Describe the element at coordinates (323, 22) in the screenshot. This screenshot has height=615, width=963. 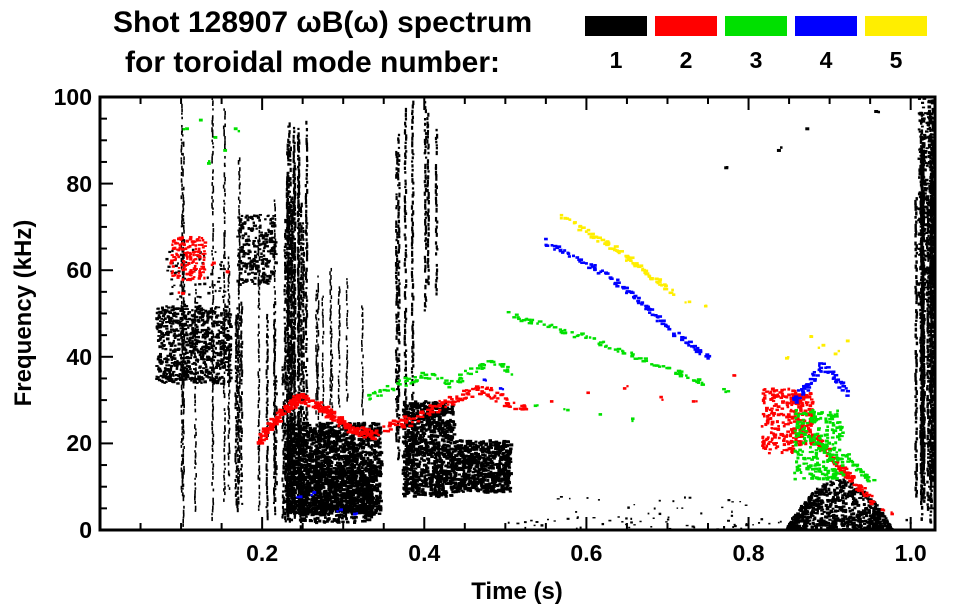
I see `chart-title: Shot 128907 ωB(ω) spectrum` at that location.